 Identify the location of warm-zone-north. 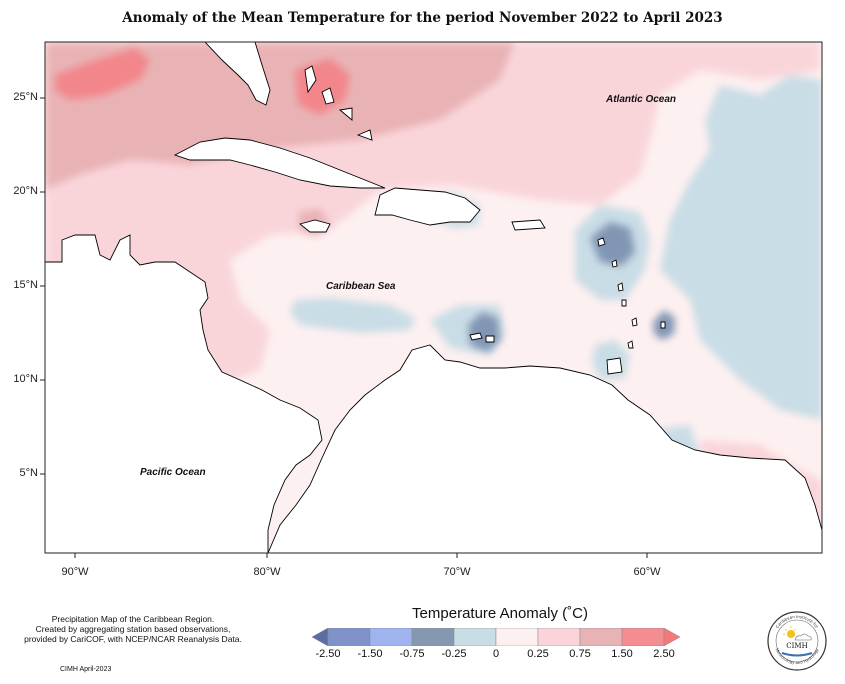
(280, 116).